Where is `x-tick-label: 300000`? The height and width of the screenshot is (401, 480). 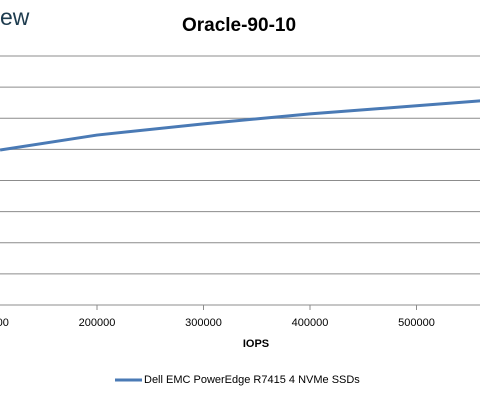
x-tick-label: 300000 is located at coordinates (203, 323).